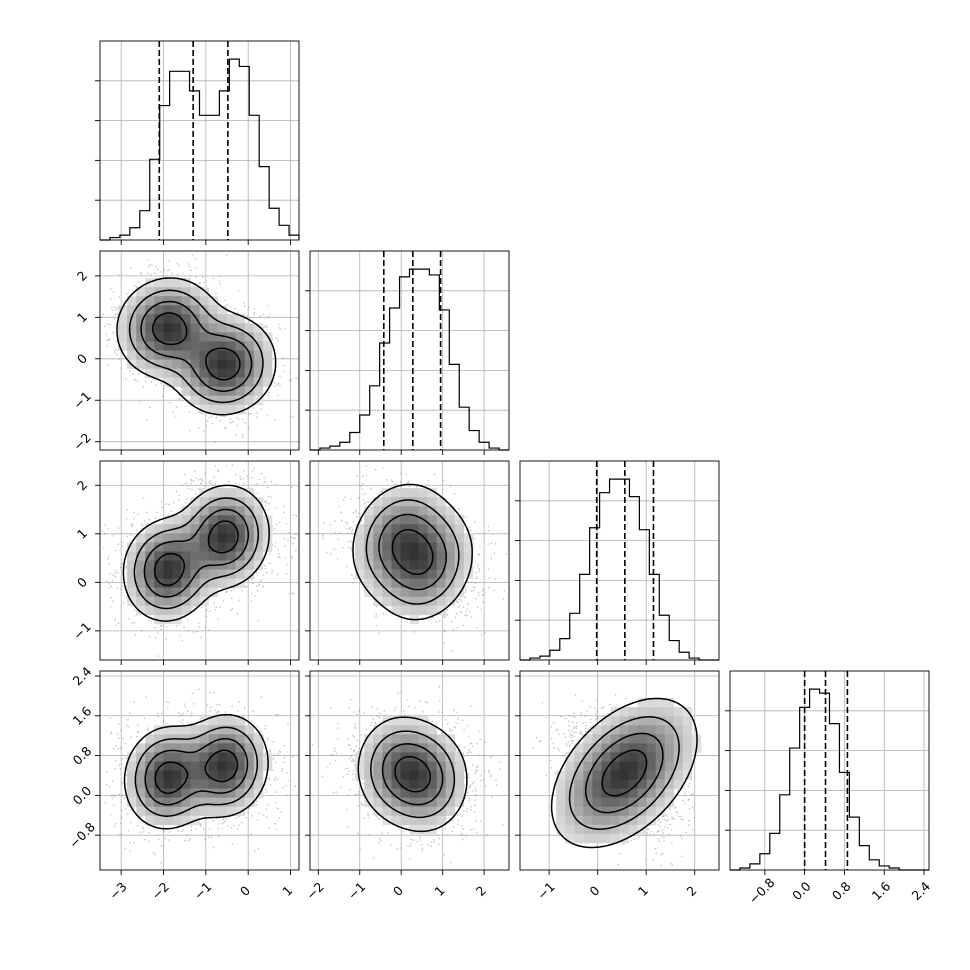 The image size is (970, 970). I want to click on density-content, so click(200, 767).